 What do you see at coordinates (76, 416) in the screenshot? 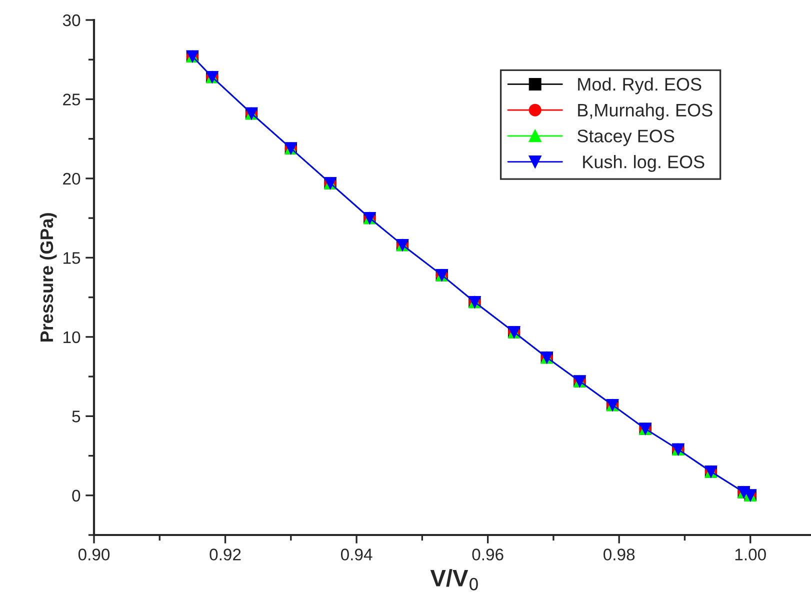
I see `y-tick-label: 5` at bounding box center [76, 416].